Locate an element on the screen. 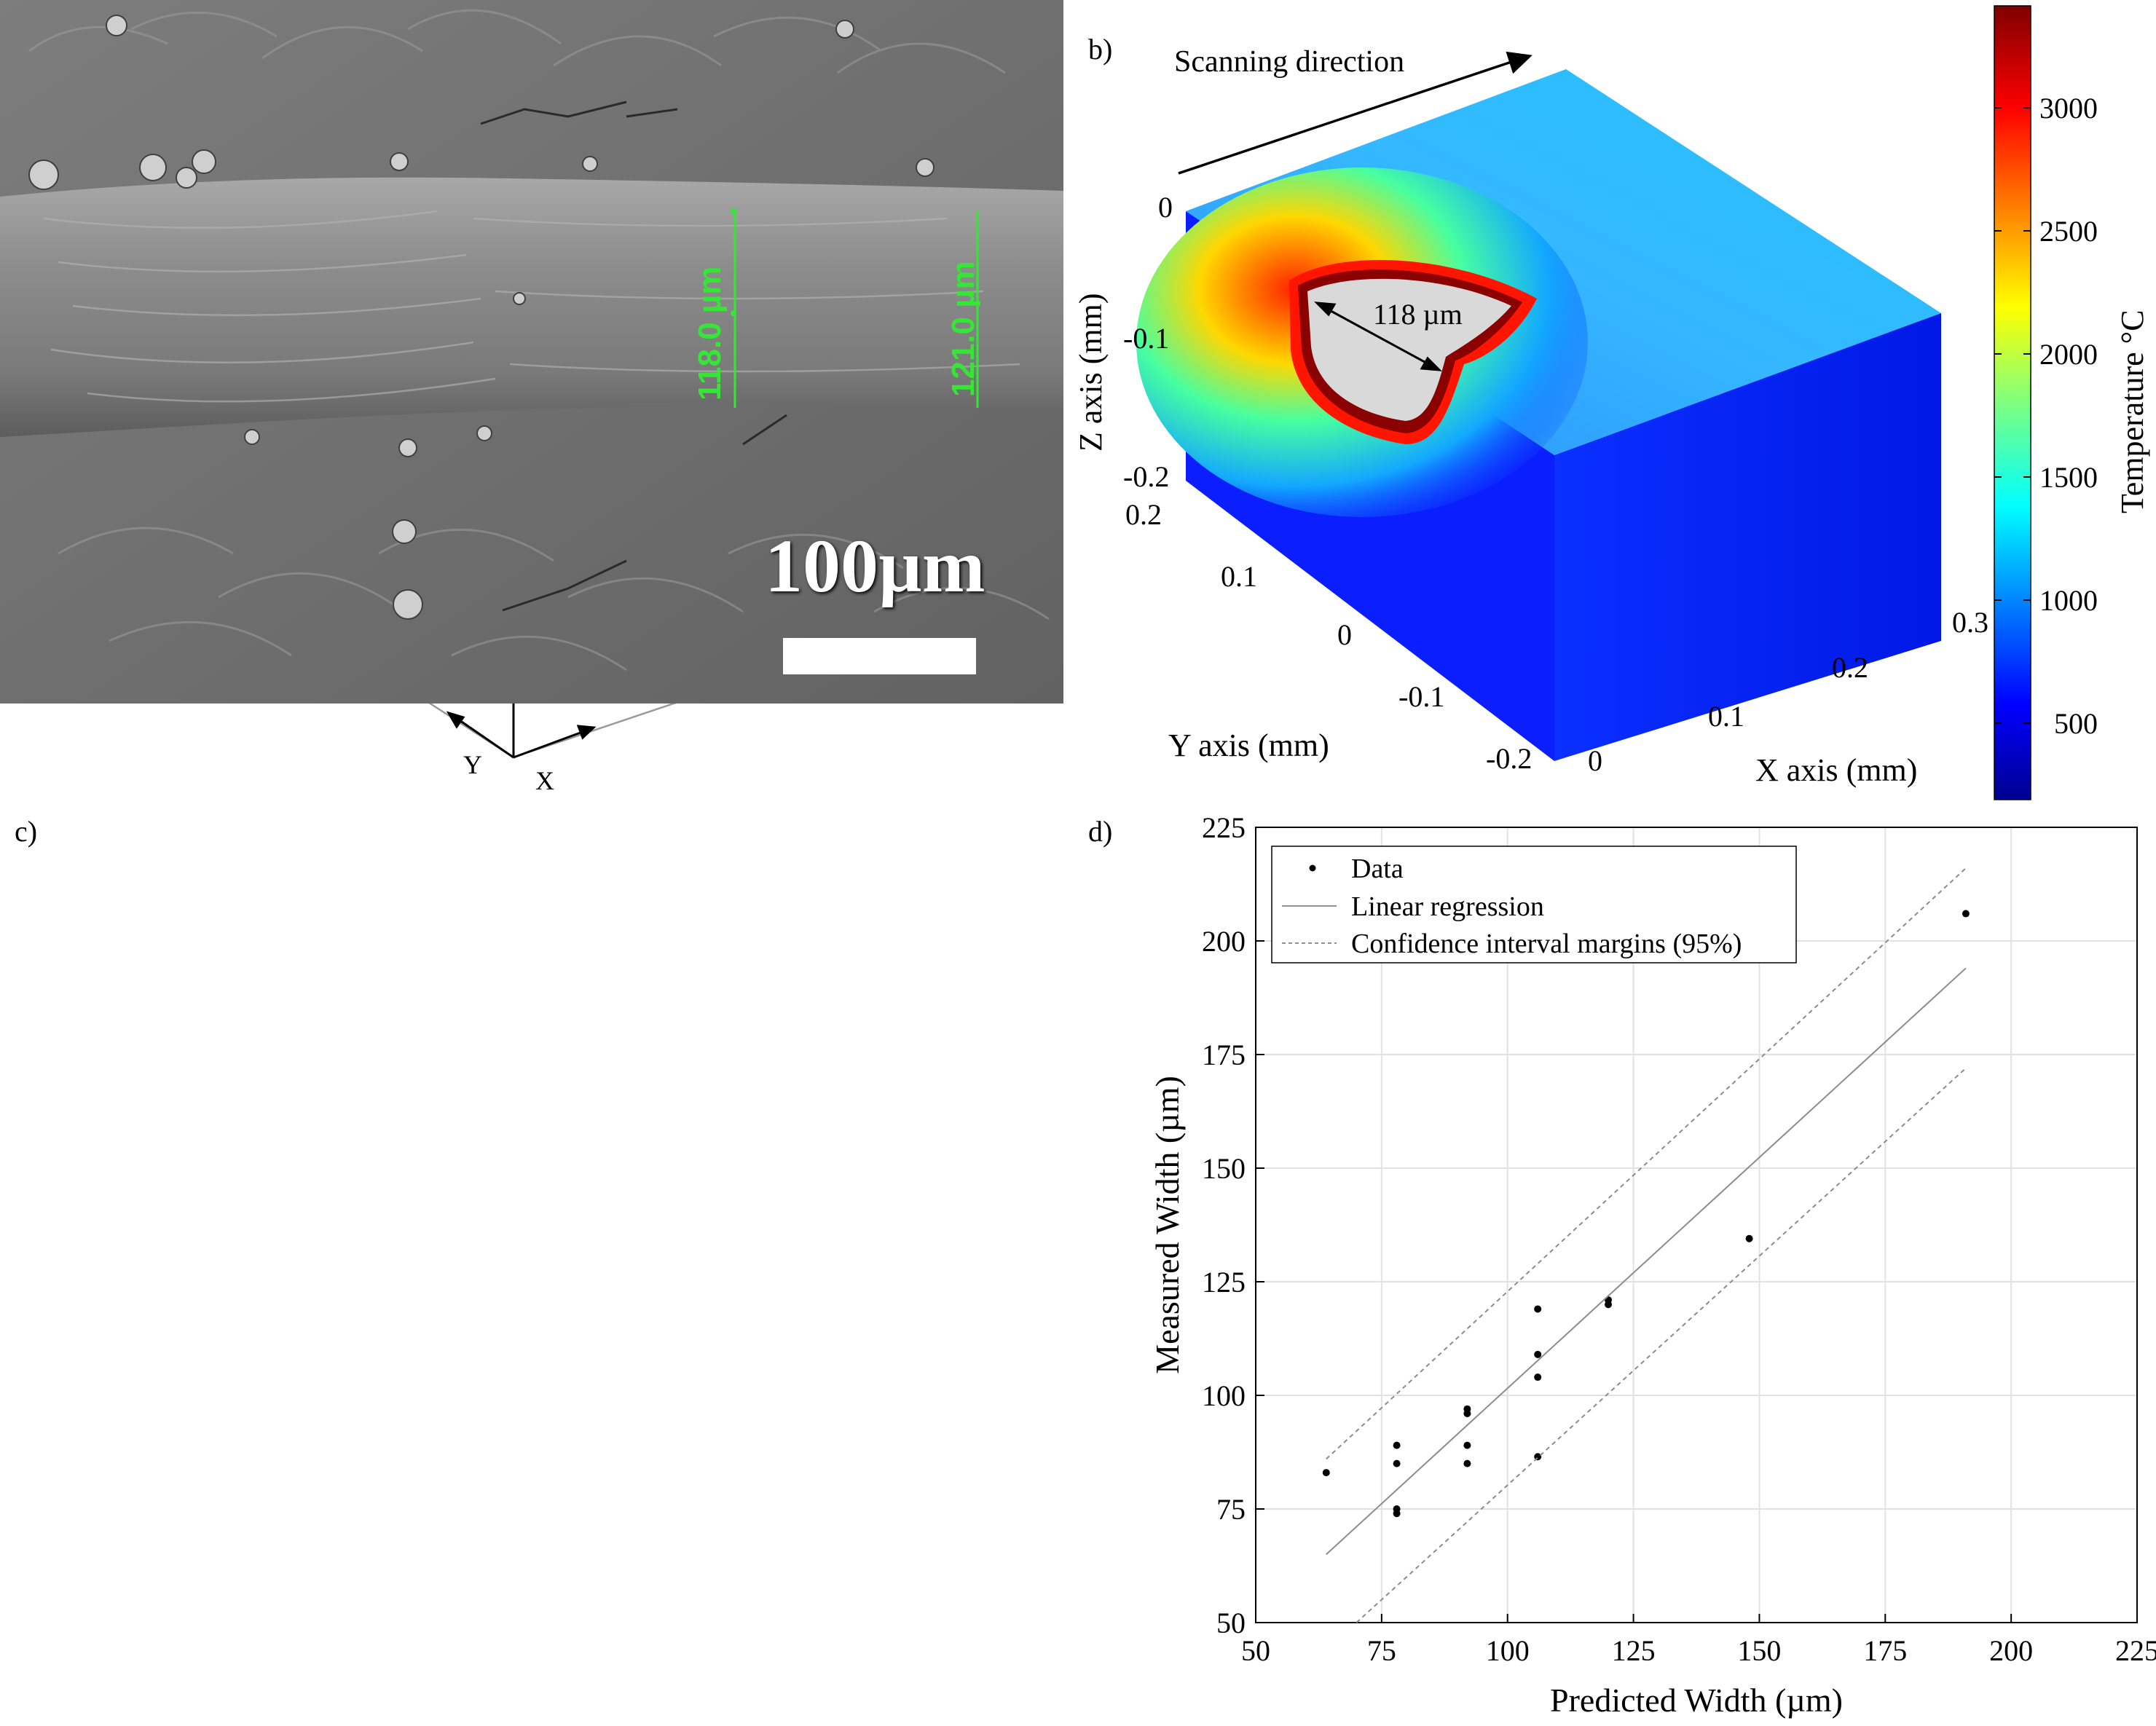 Image resolution: width=2156 pixels, height=1726 pixels. x-tick-label-4: 150 is located at coordinates (1759, 1650).